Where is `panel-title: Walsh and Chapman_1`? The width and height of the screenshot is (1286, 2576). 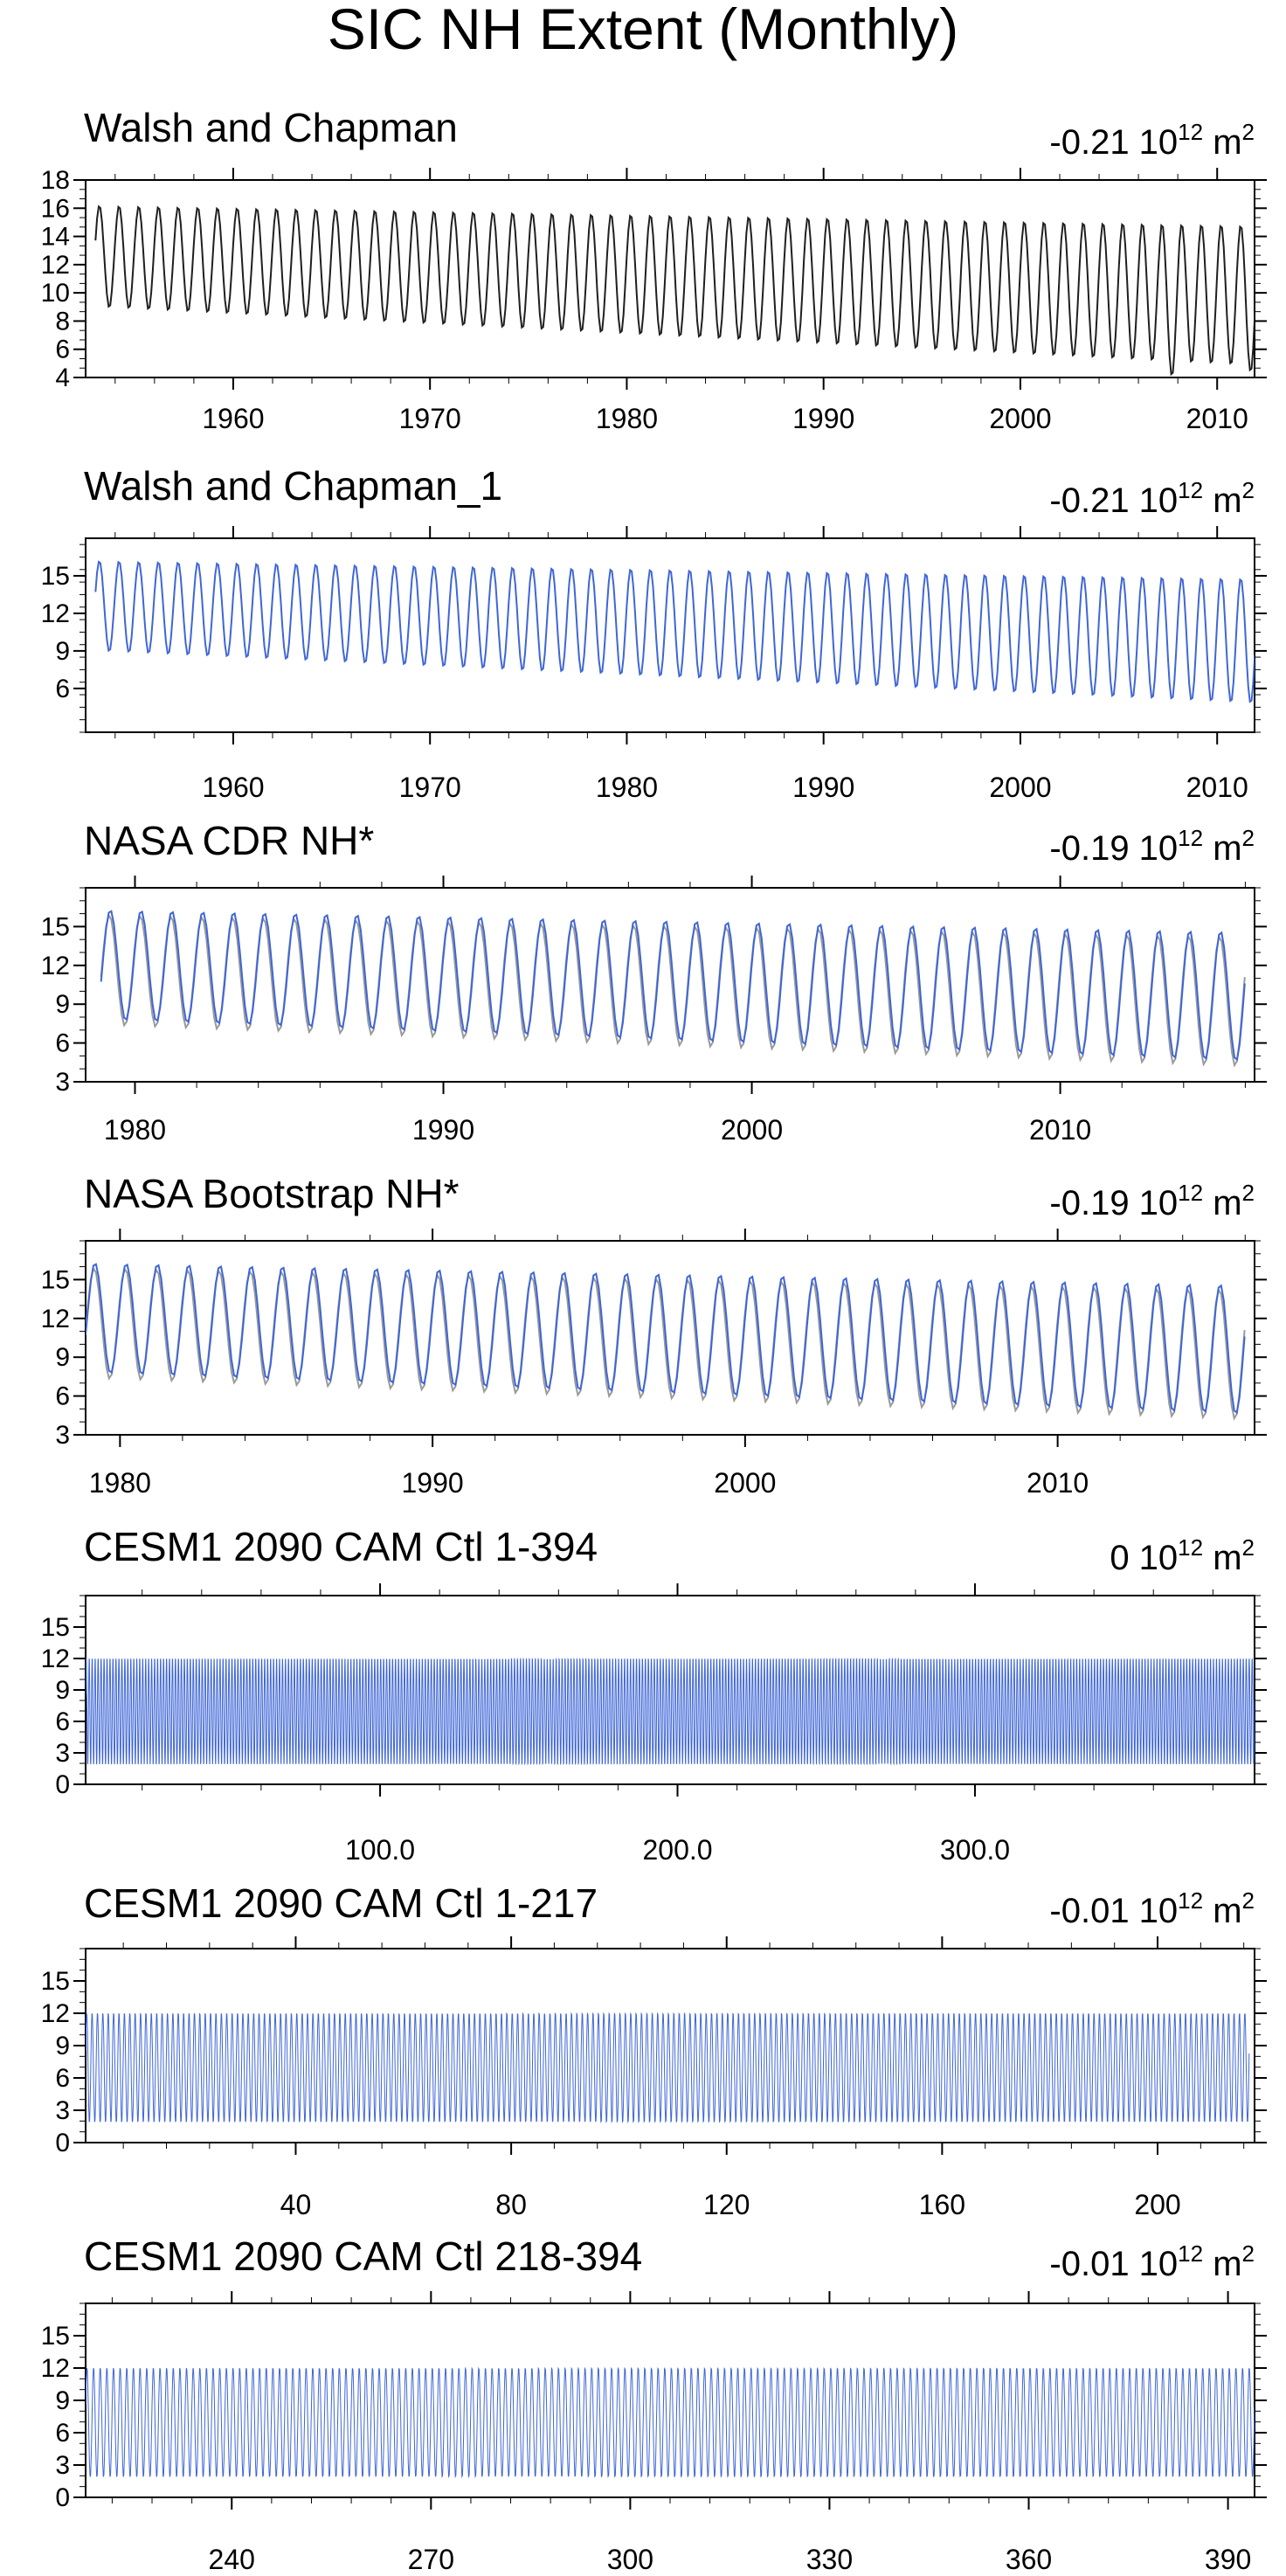
panel-title: Walsh and Chapman_1 is located at coordinates (293, 486).